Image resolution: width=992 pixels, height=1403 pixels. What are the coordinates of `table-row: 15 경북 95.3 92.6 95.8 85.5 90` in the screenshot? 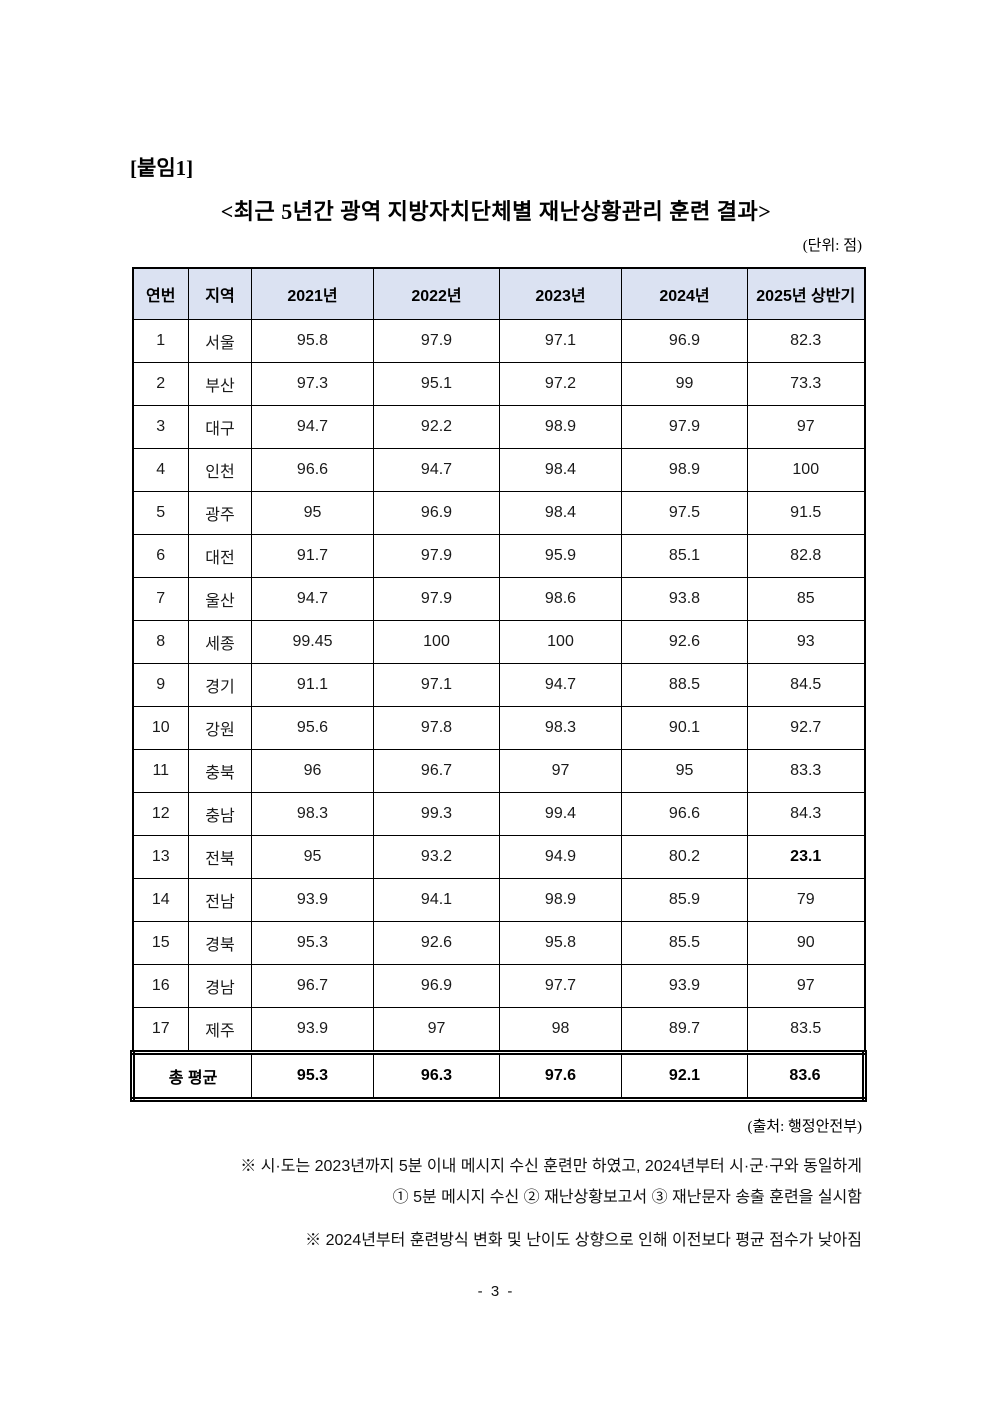 It's located at (498, 943).